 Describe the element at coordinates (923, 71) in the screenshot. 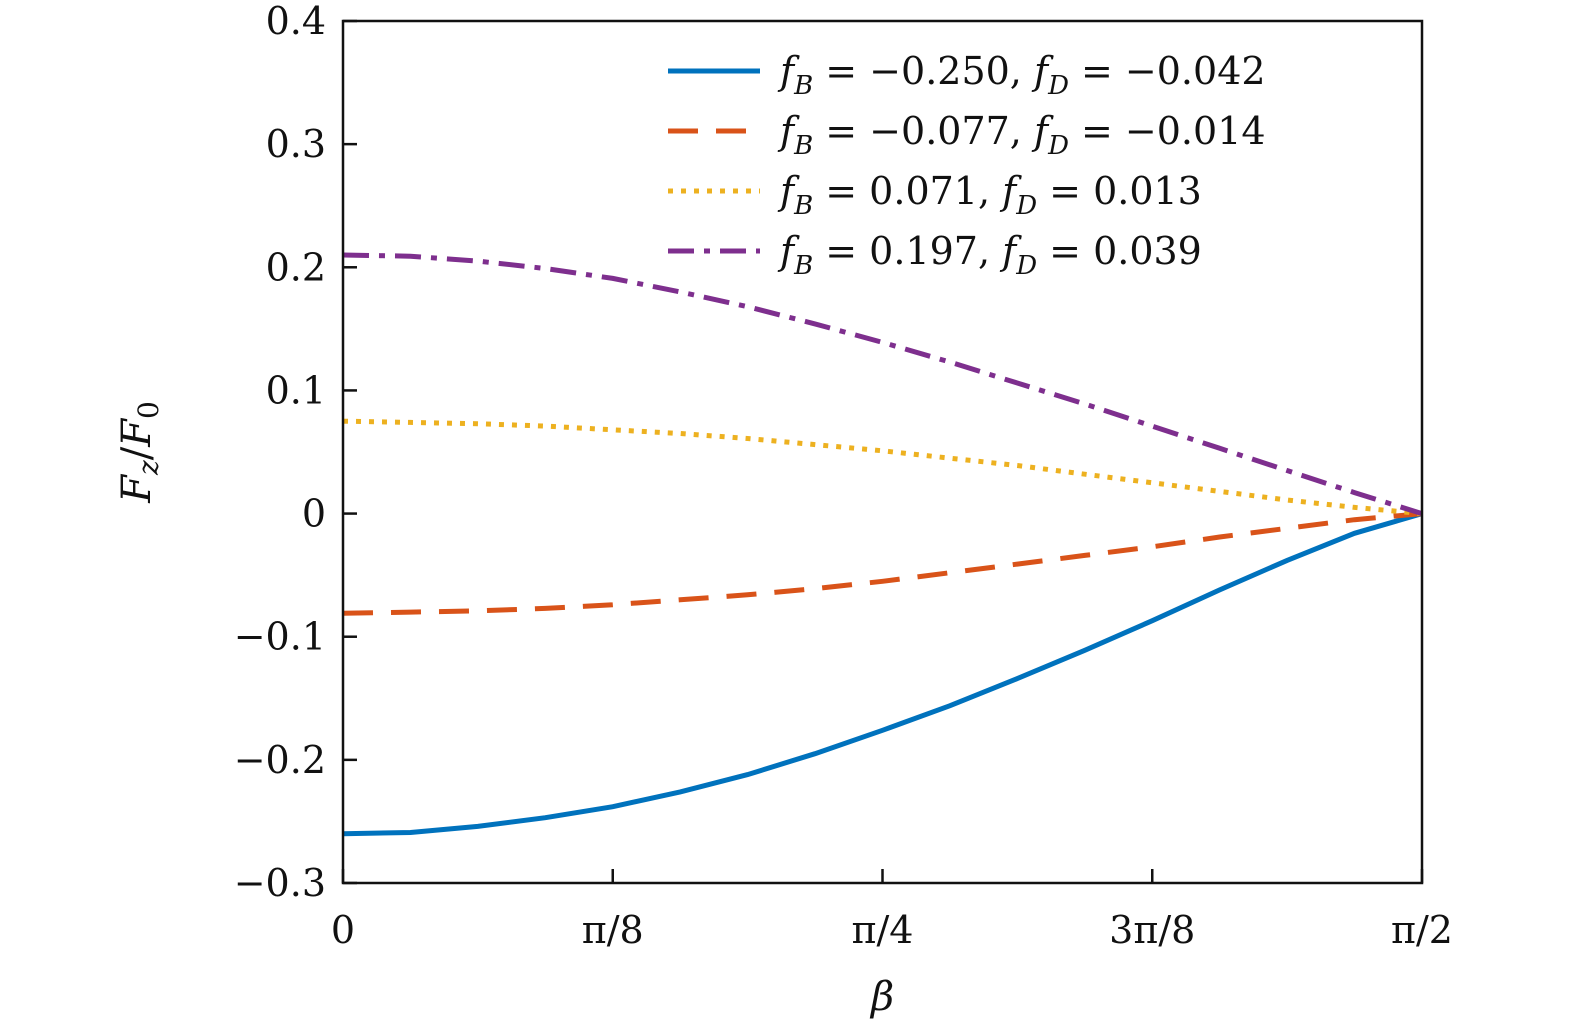

I see `legend-label-part: = −0.250,` at that location.